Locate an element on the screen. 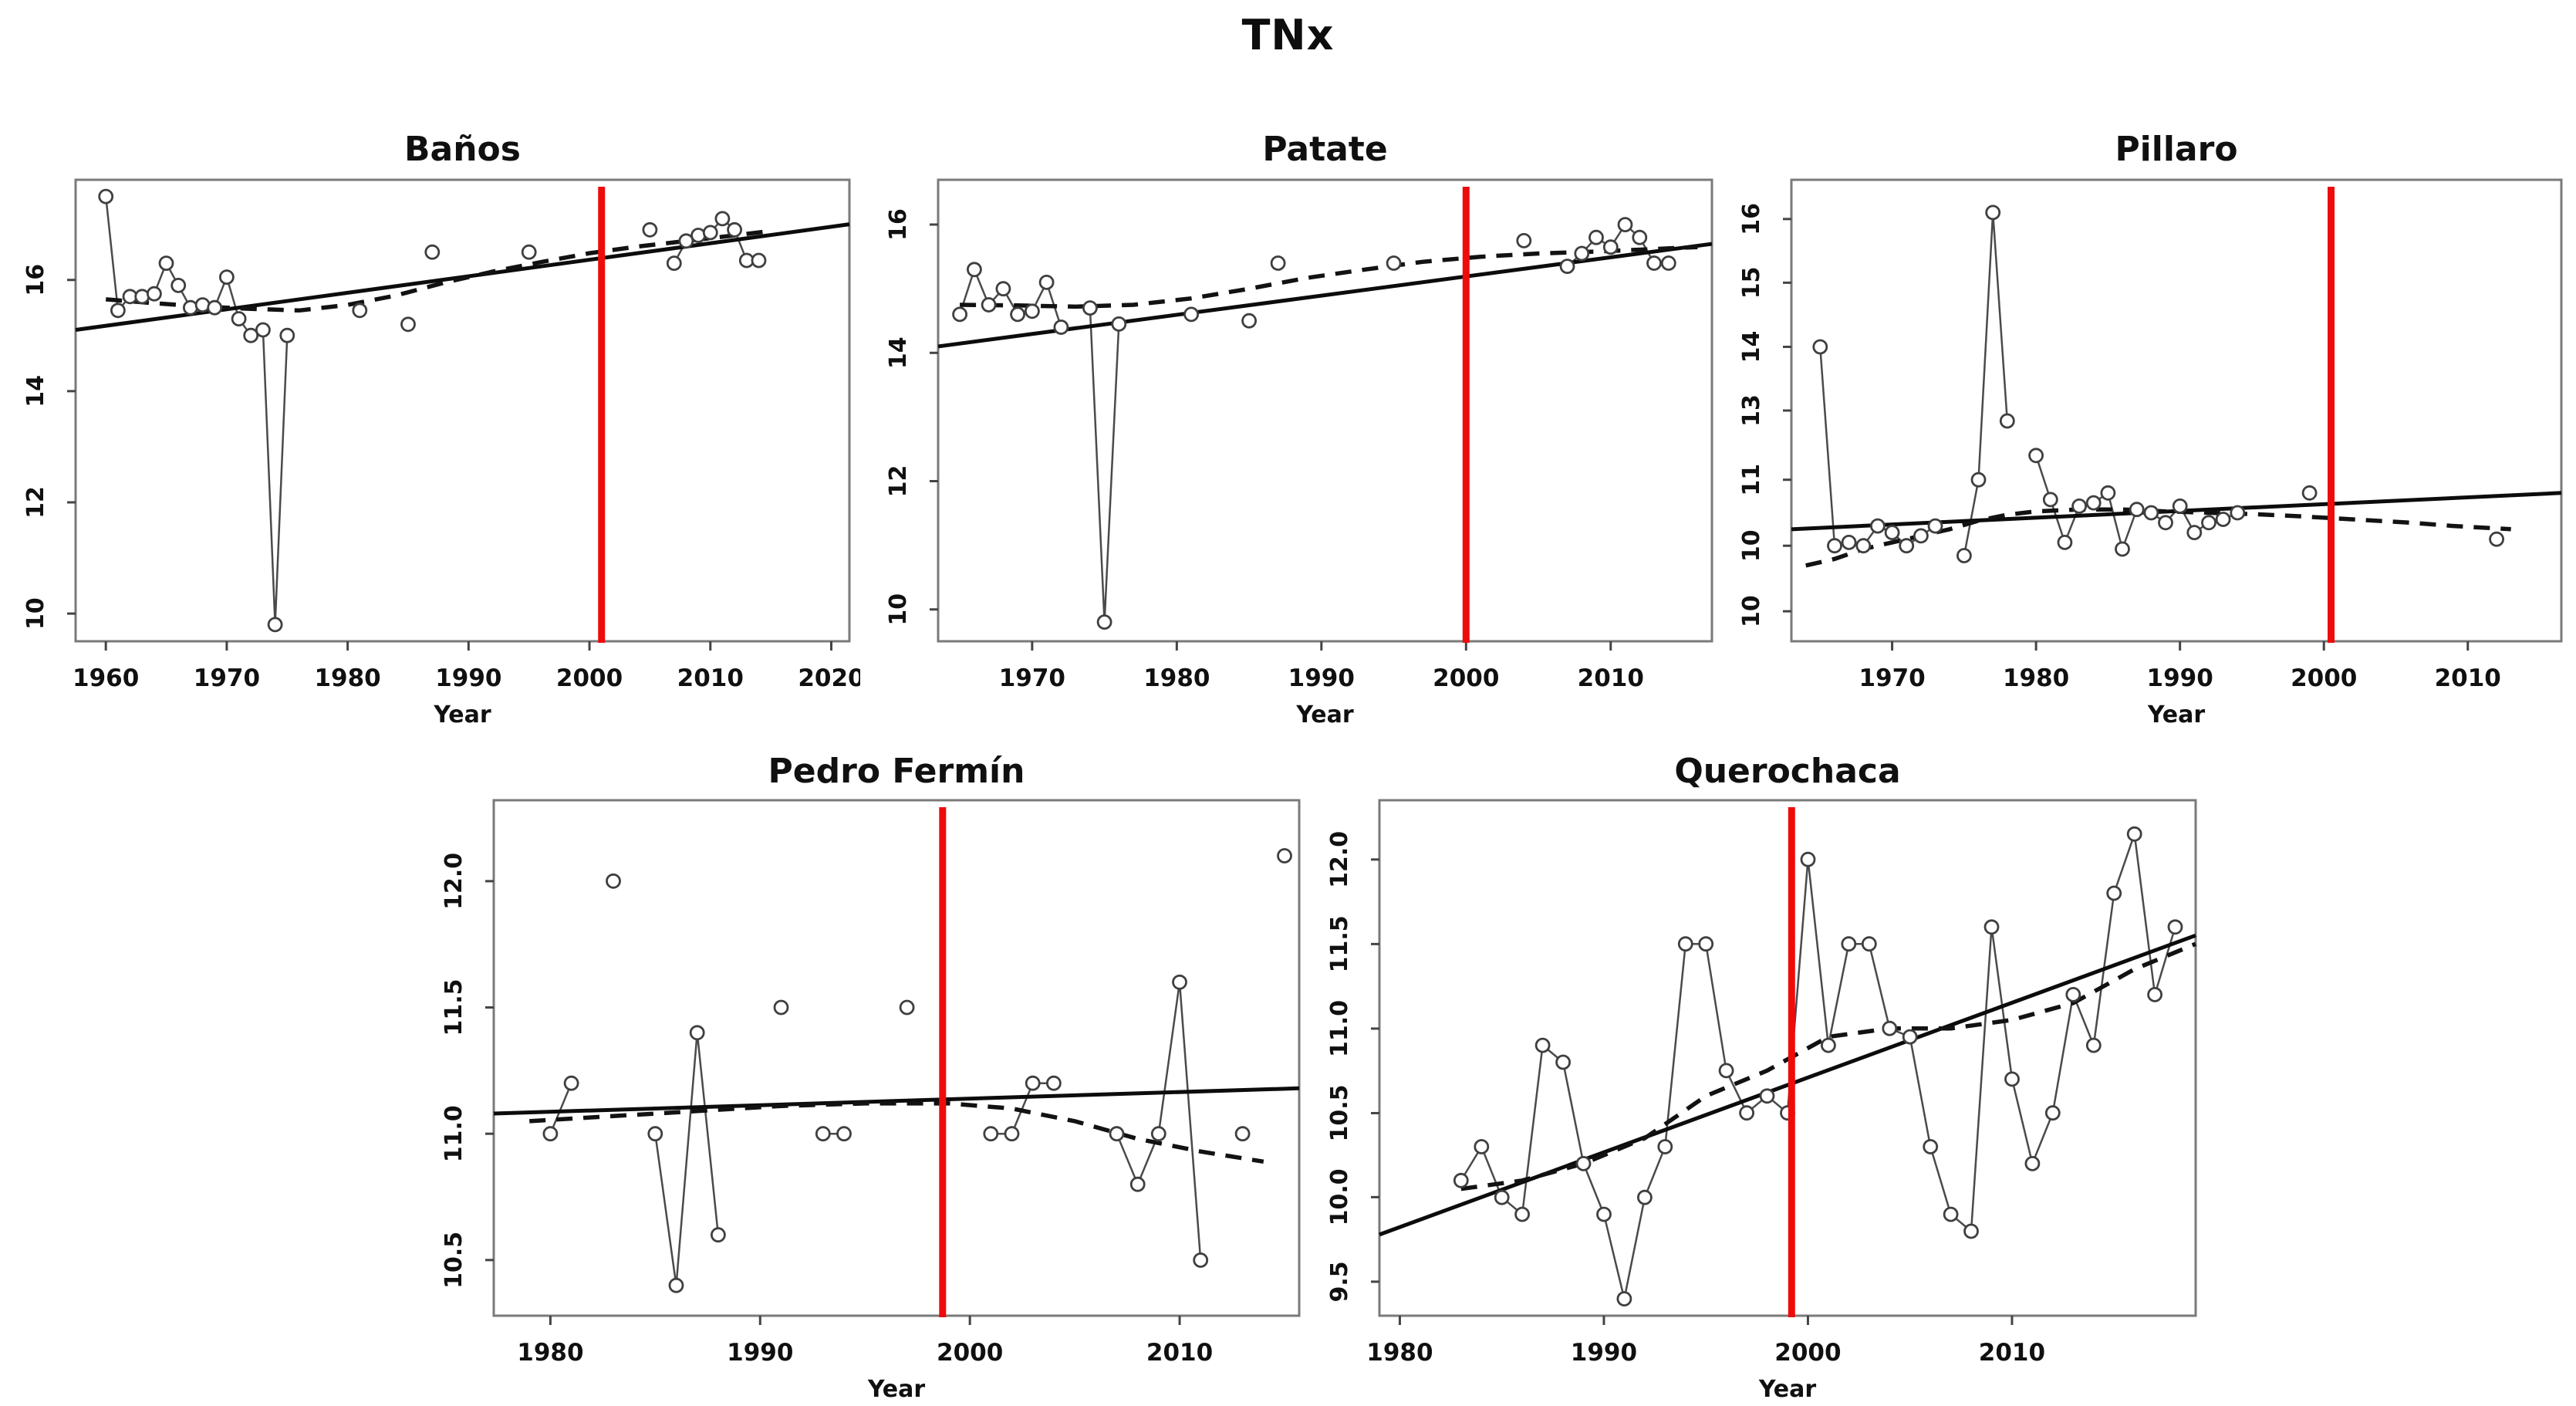 The height and width of the screenshot is (1406, 2576). y-tick-label: 12 is located at coordinates (899, 481).